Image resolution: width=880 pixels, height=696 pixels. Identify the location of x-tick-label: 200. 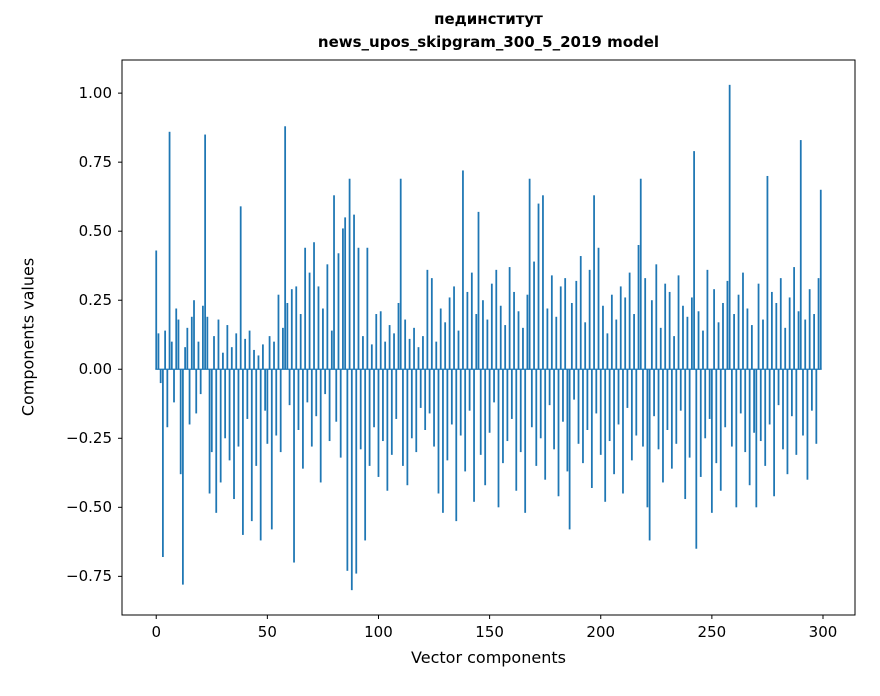
(601, 632).